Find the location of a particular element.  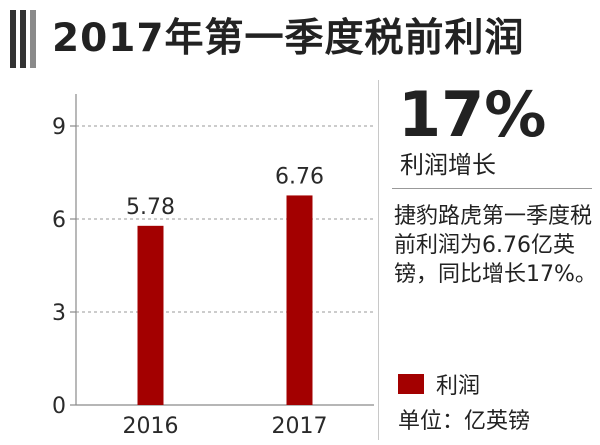

legend-swatch is located at coordinates (411, 384).